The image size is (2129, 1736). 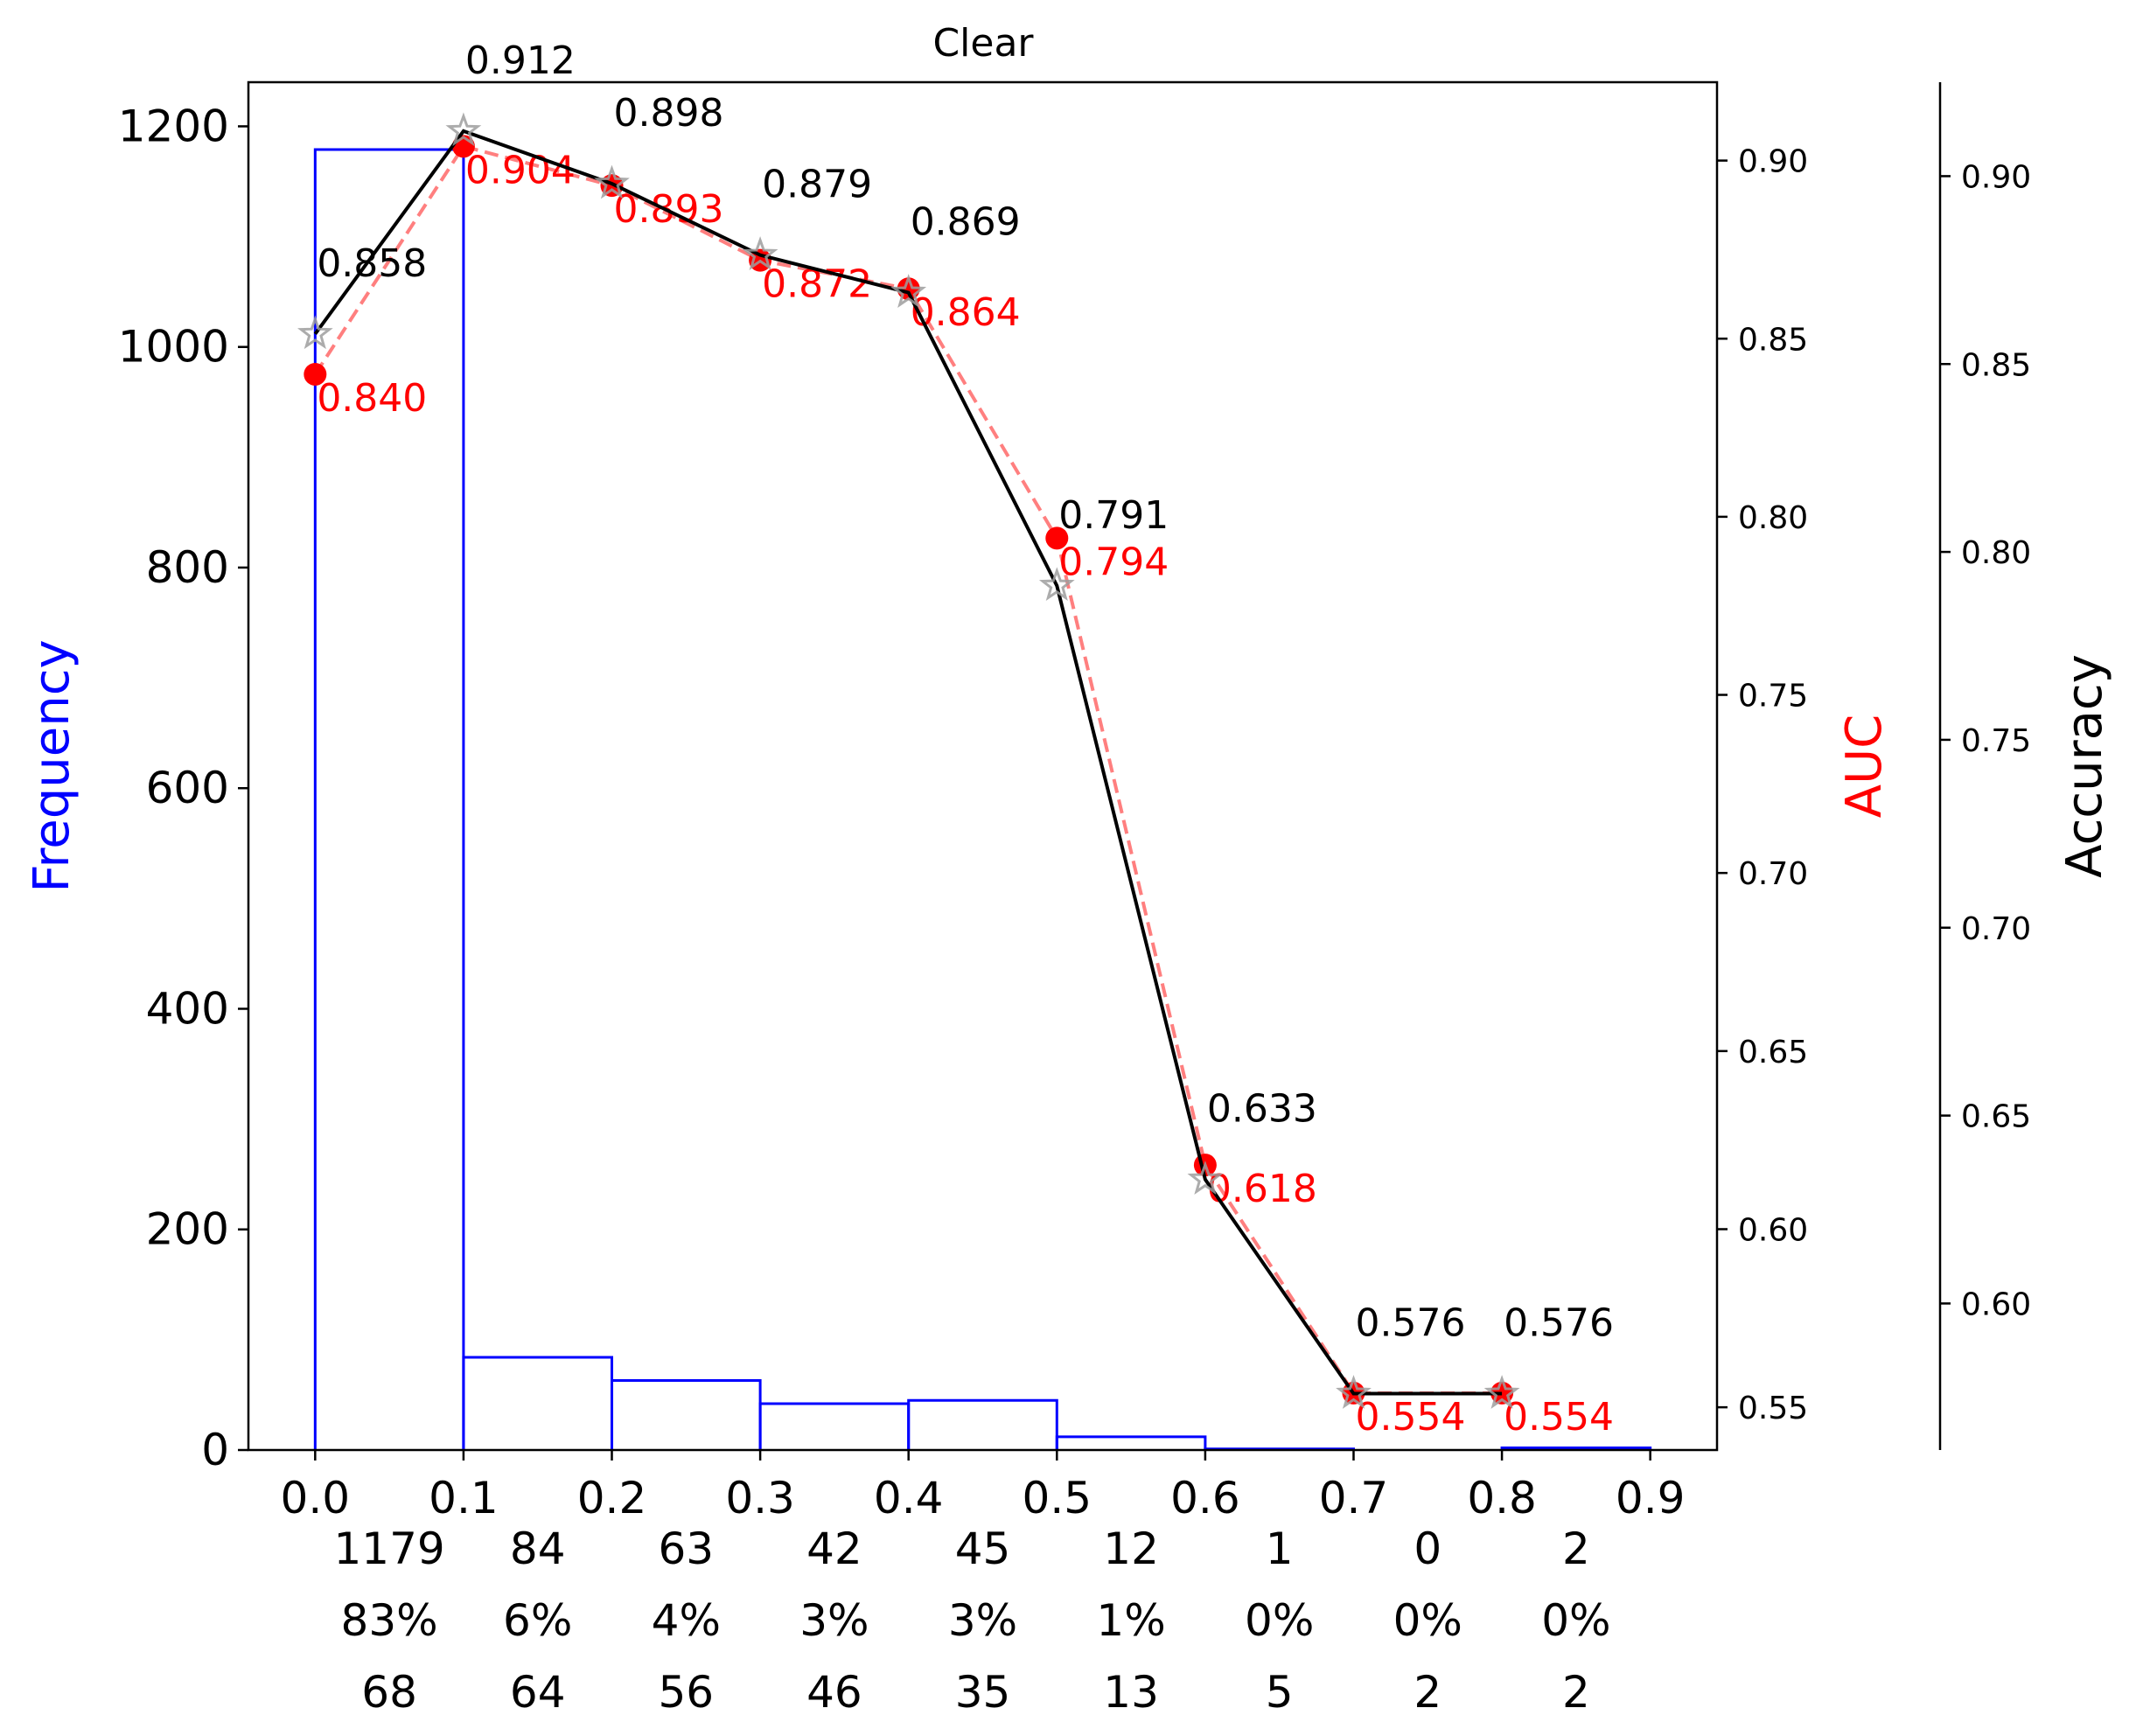 I want to click on bin-count-label: 45, so click(x=983, y=1548).